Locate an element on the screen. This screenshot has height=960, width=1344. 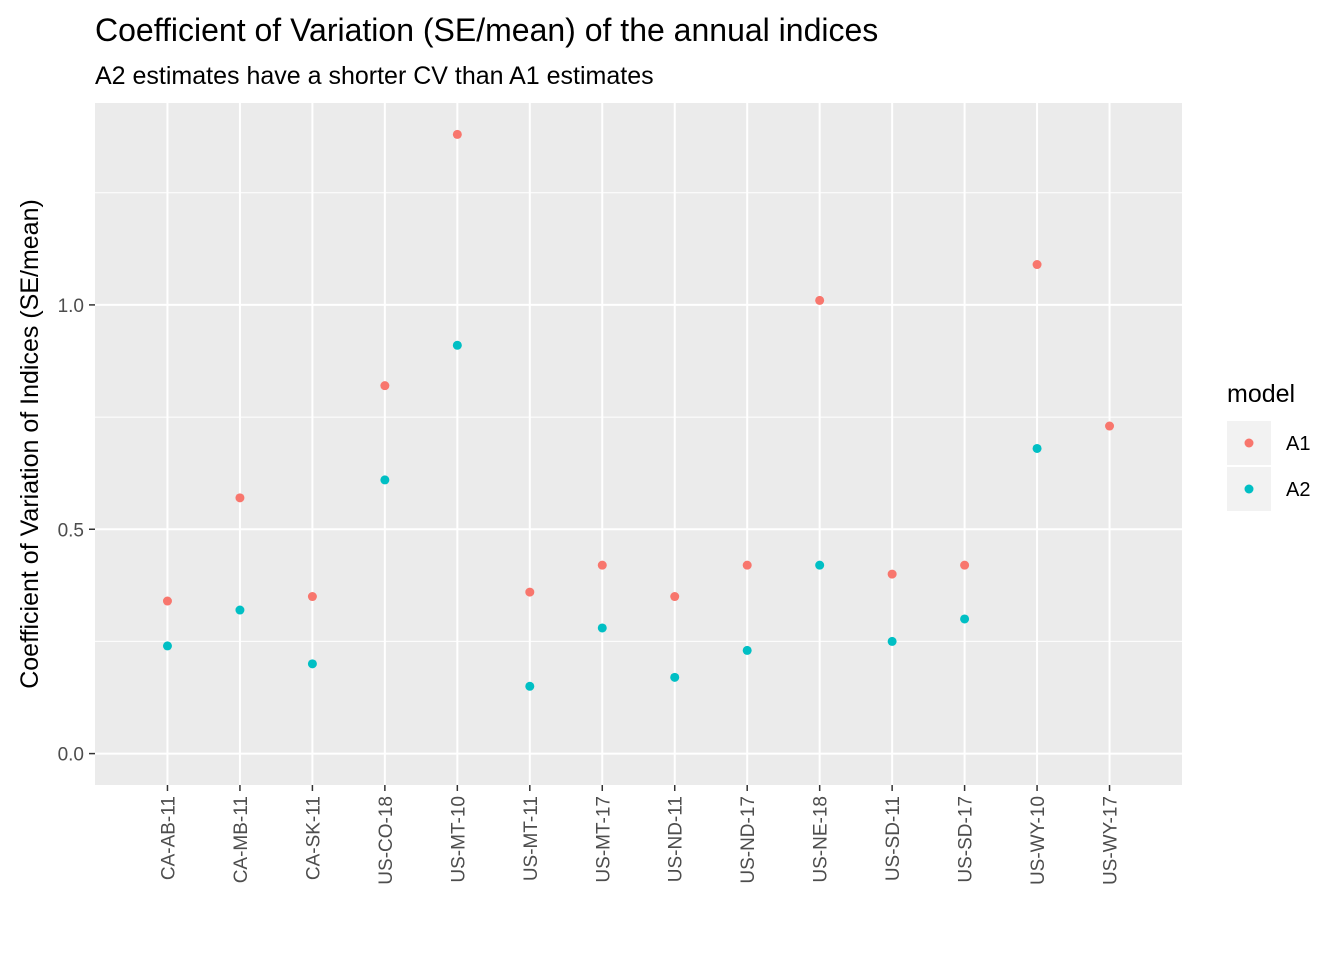
x-tick-label: CA-MB-11 is located at coordinates (241, 839).